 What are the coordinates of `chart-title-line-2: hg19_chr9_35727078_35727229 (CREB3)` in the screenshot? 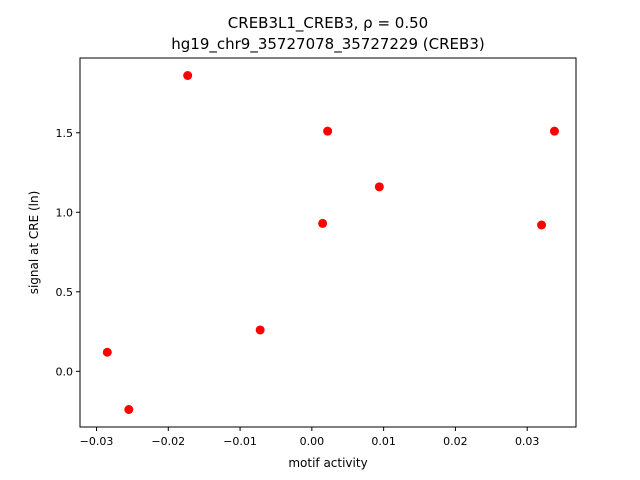 It's located at (327, 44).